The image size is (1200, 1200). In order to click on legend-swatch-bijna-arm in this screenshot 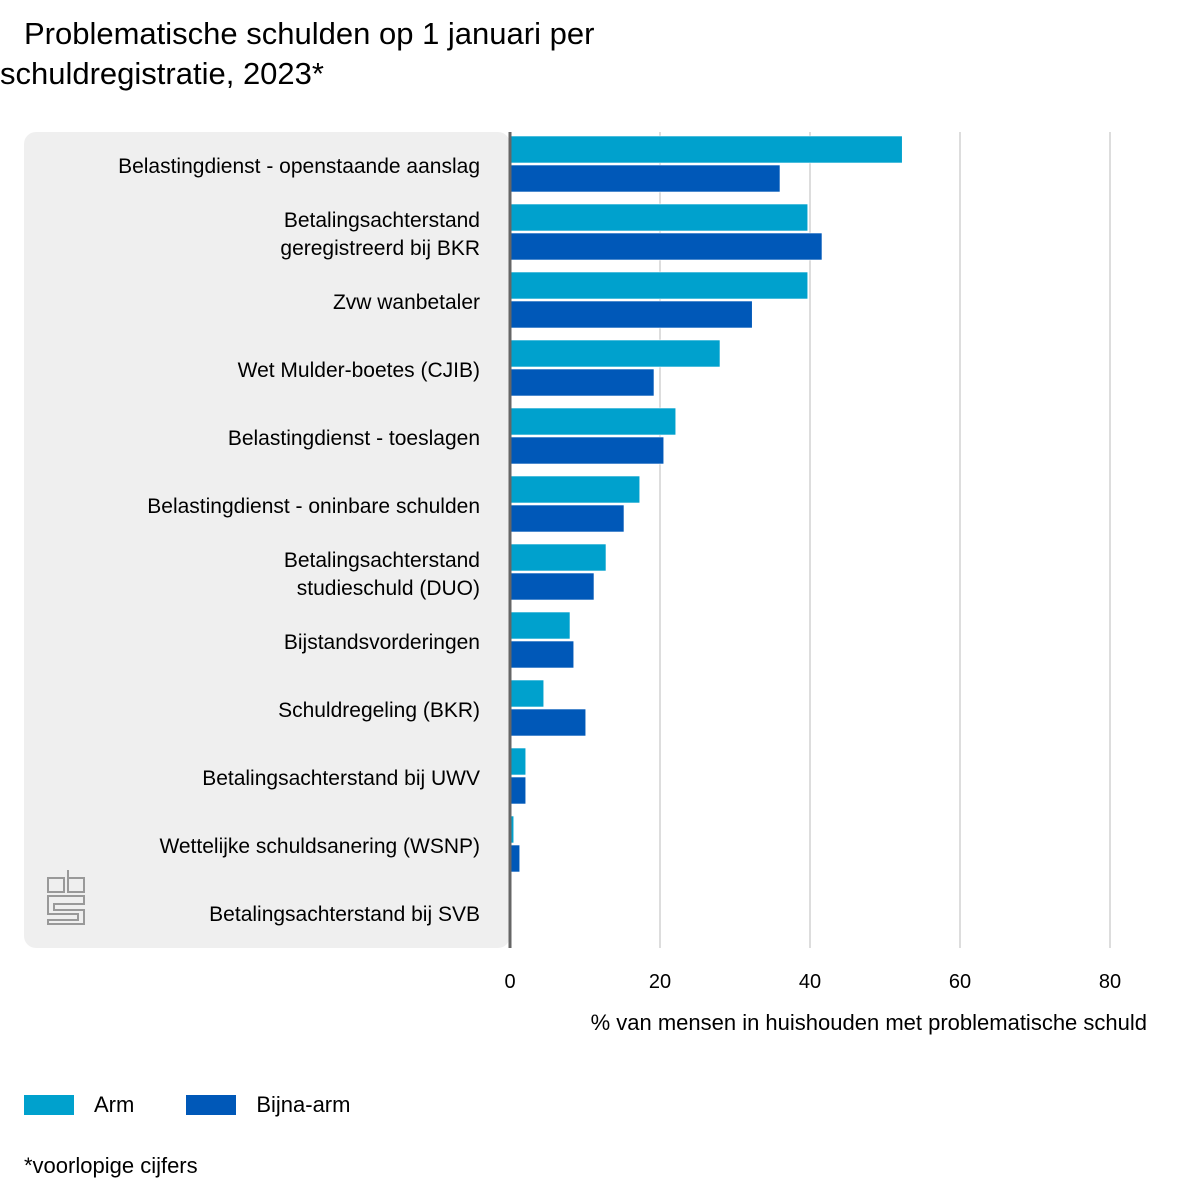, I will do `click(211, 1105)`.